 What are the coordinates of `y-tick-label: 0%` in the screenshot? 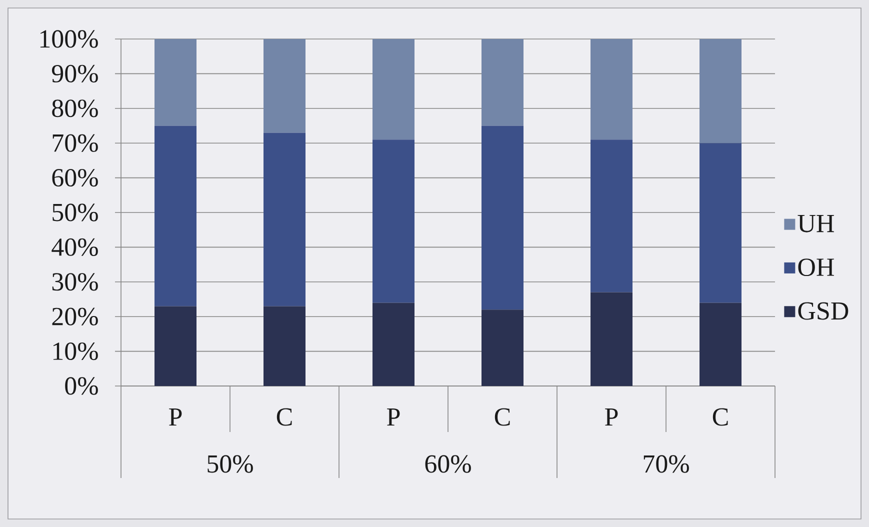 It's located at (81, 386).